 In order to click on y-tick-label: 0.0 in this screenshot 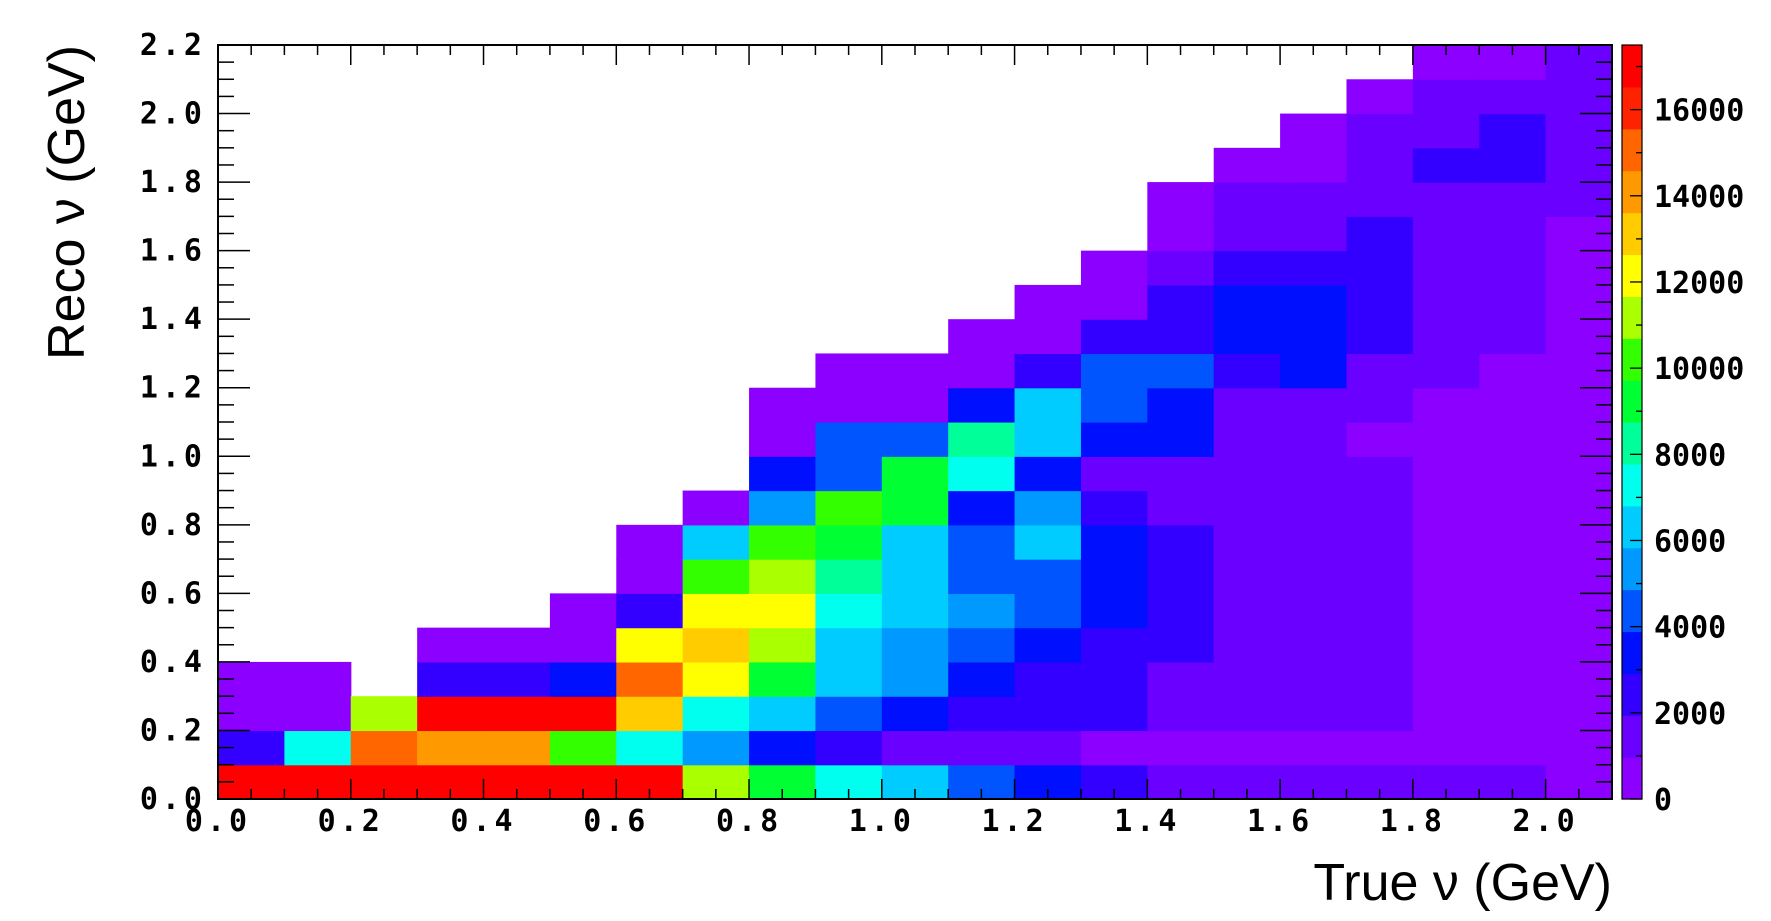, I will do `click(173, 799)`.